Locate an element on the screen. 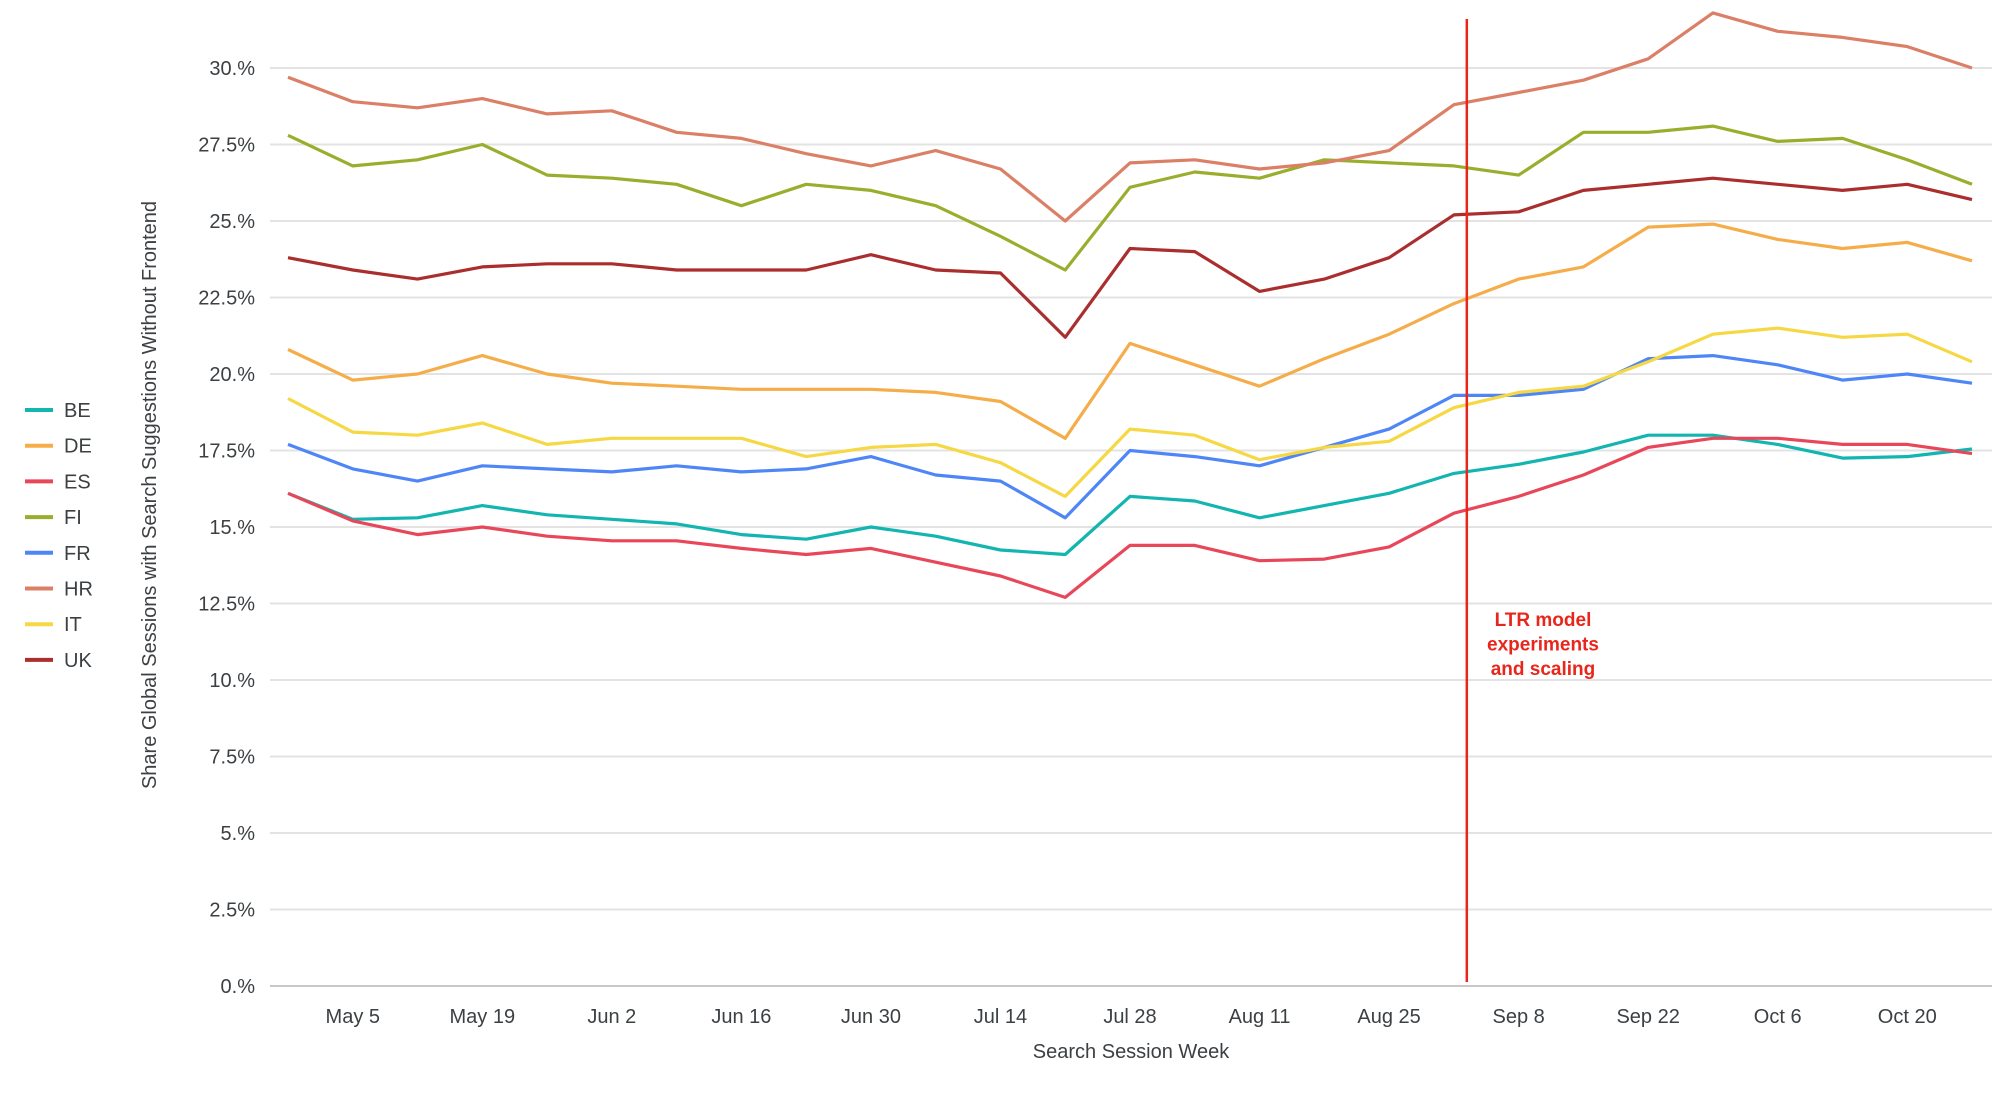  y-tick-label: 12.5% is located at coordinates (226, 605).